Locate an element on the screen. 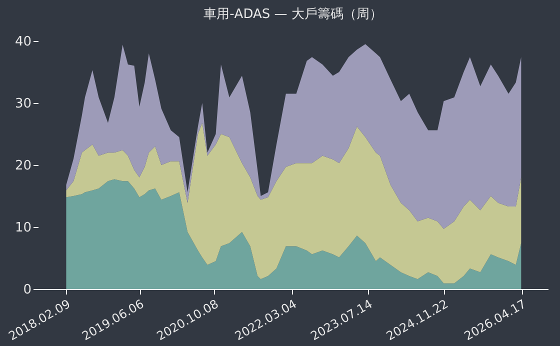 This screenshot has height=346, width=560. y-tick-label: 0 is located at coordinates (27, 290).